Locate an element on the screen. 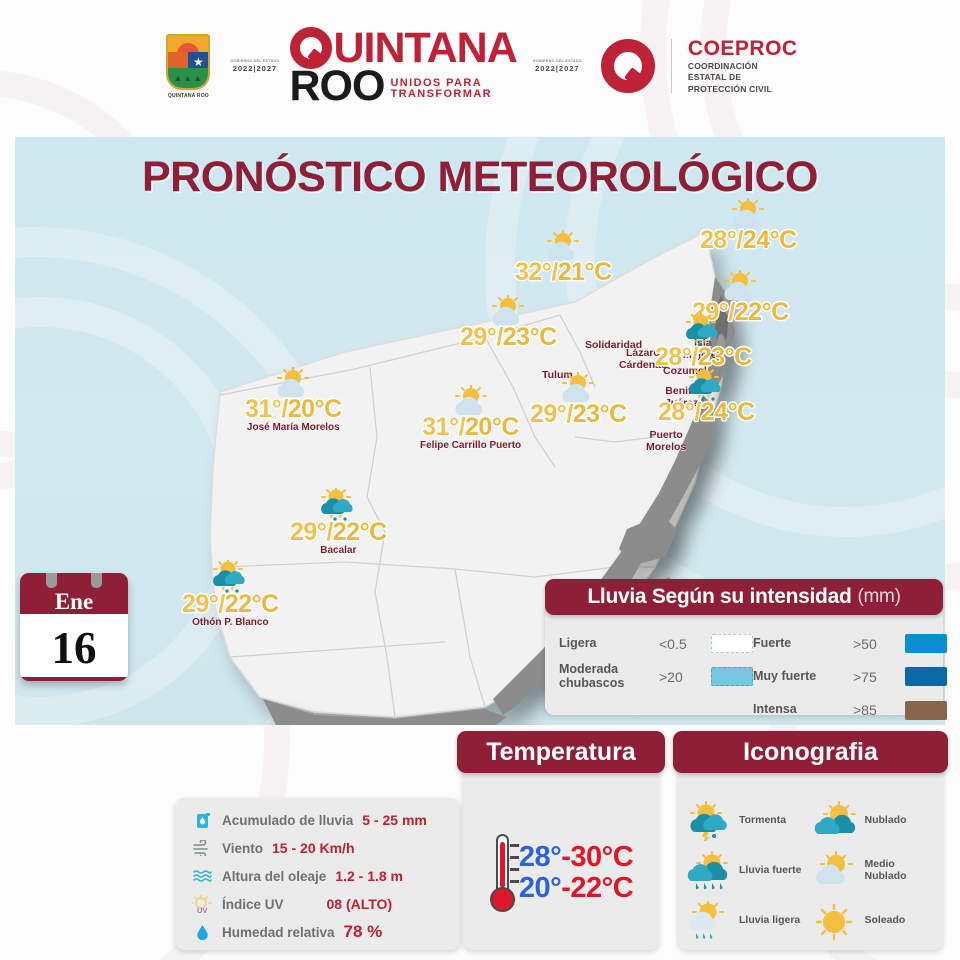 This screenshot has width=960, height=960. icono-item-medio-nublado: Medio Nublado is located at coordinates (875, 871).